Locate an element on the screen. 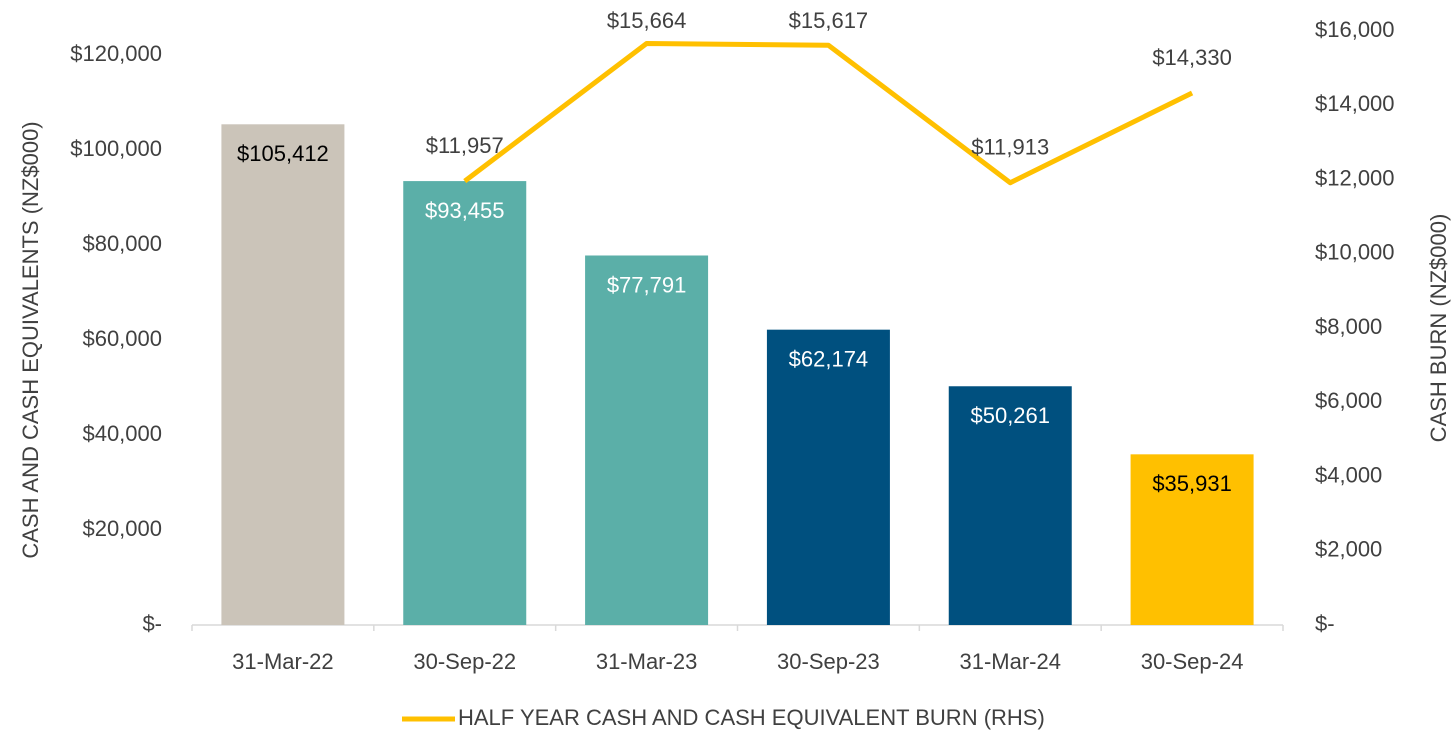 This screenshot has width=1455, height=733. line-value-label: $15,617 is located at coordinates (829, 20).